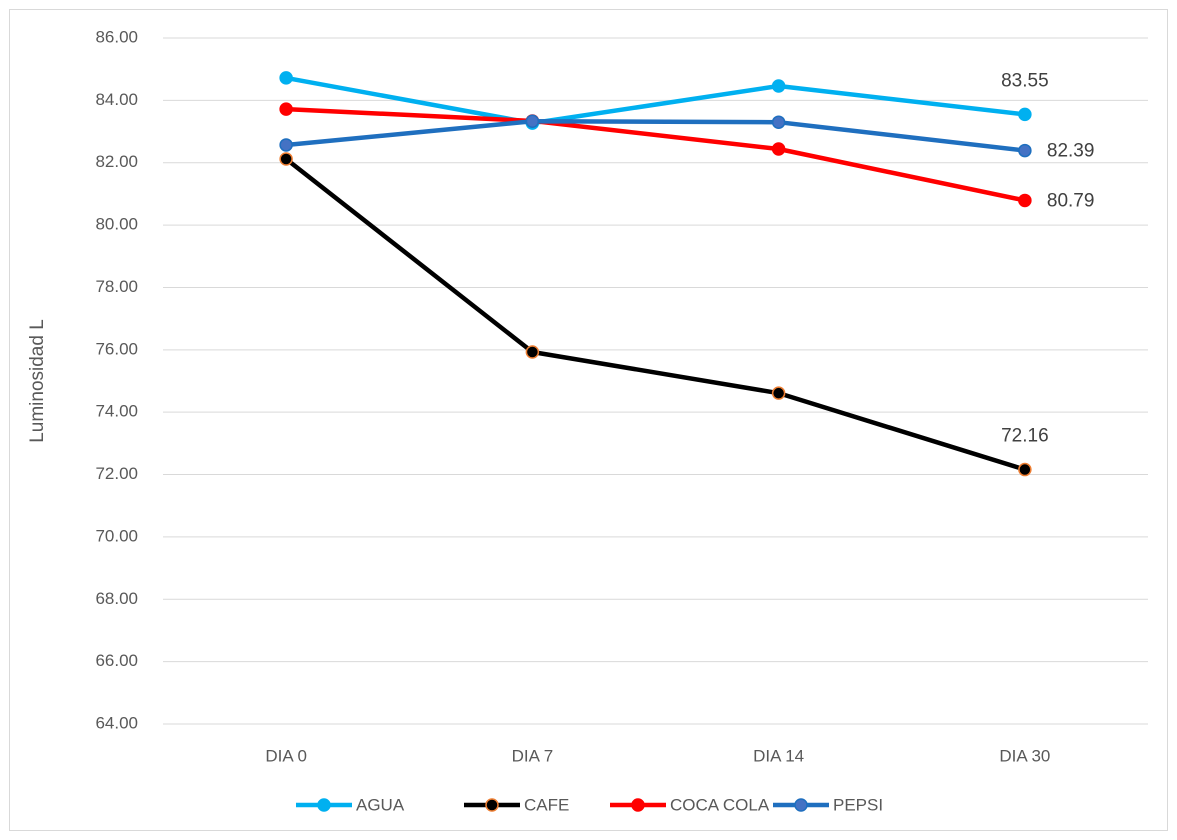 The height and width of the screenshot is (840, 1177). I want to click on y-axis-label: Luminosidad L, so click(37, 381).